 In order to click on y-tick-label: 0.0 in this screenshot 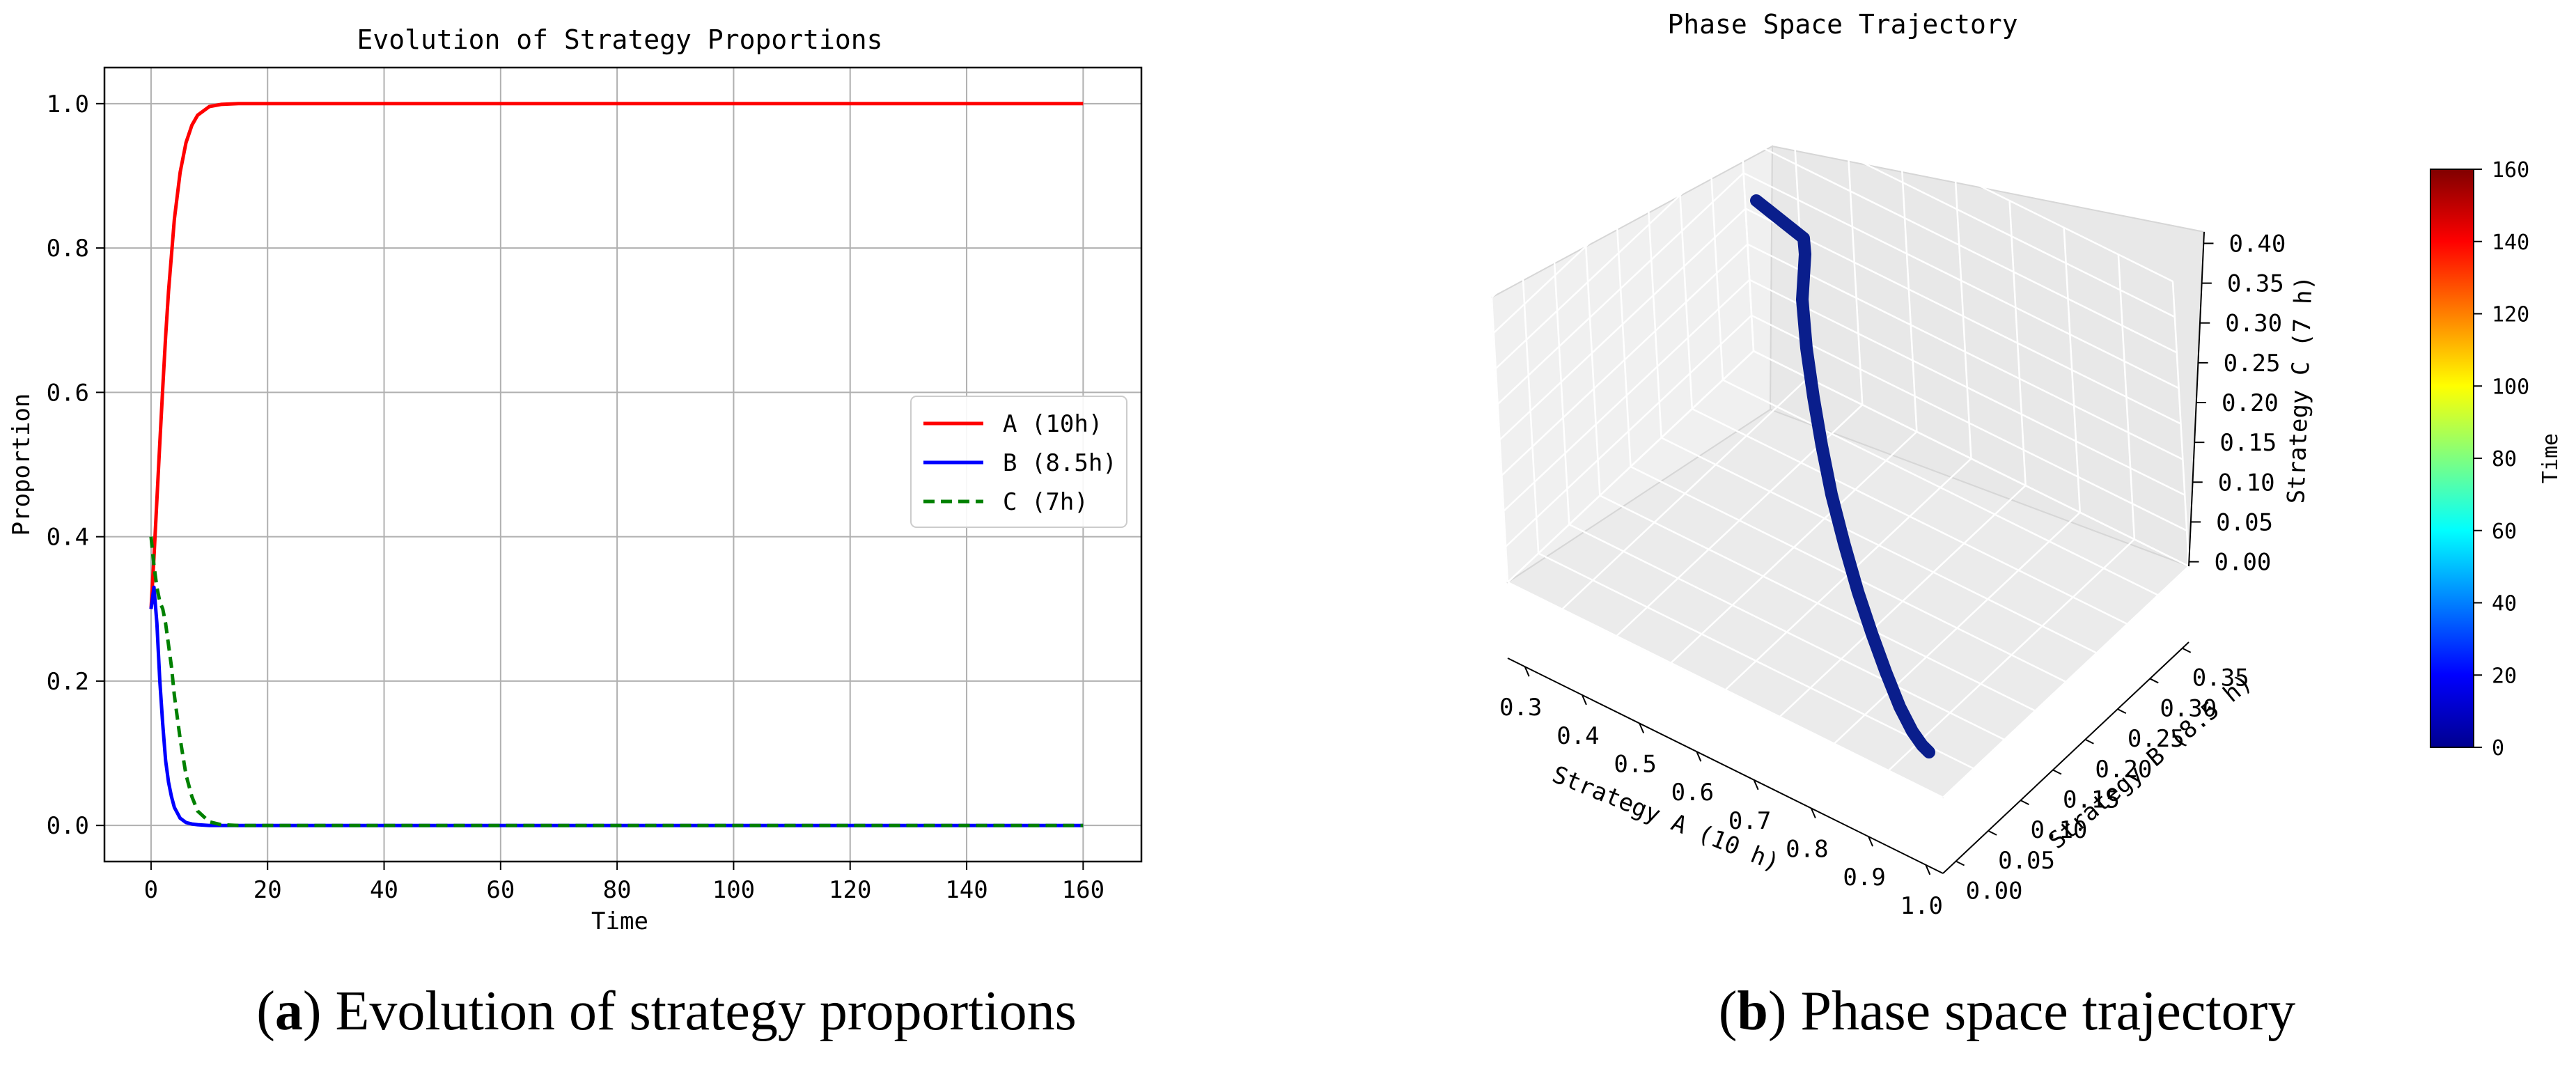, I will do `click(68, 826)`.